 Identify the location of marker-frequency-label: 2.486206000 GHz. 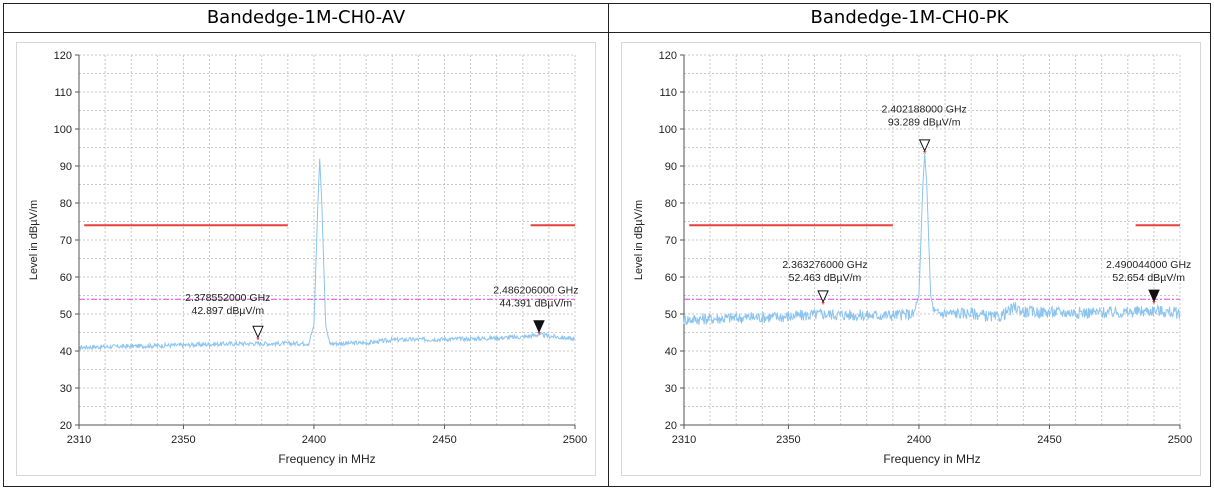
(535, 291).